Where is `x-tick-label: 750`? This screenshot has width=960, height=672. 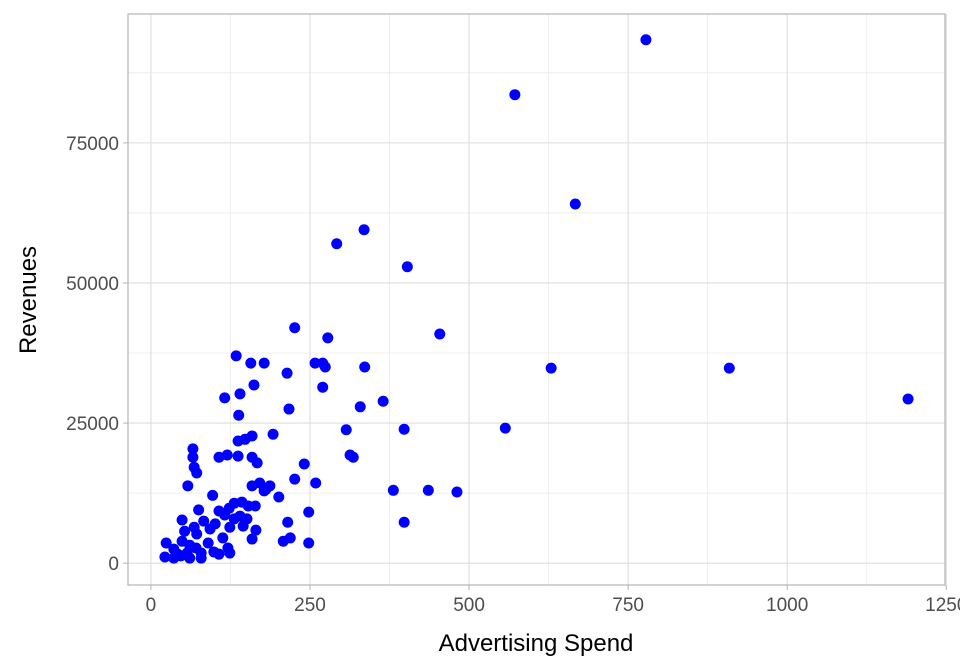
x-tick-label: 750 is located at coordinates (628, 605).